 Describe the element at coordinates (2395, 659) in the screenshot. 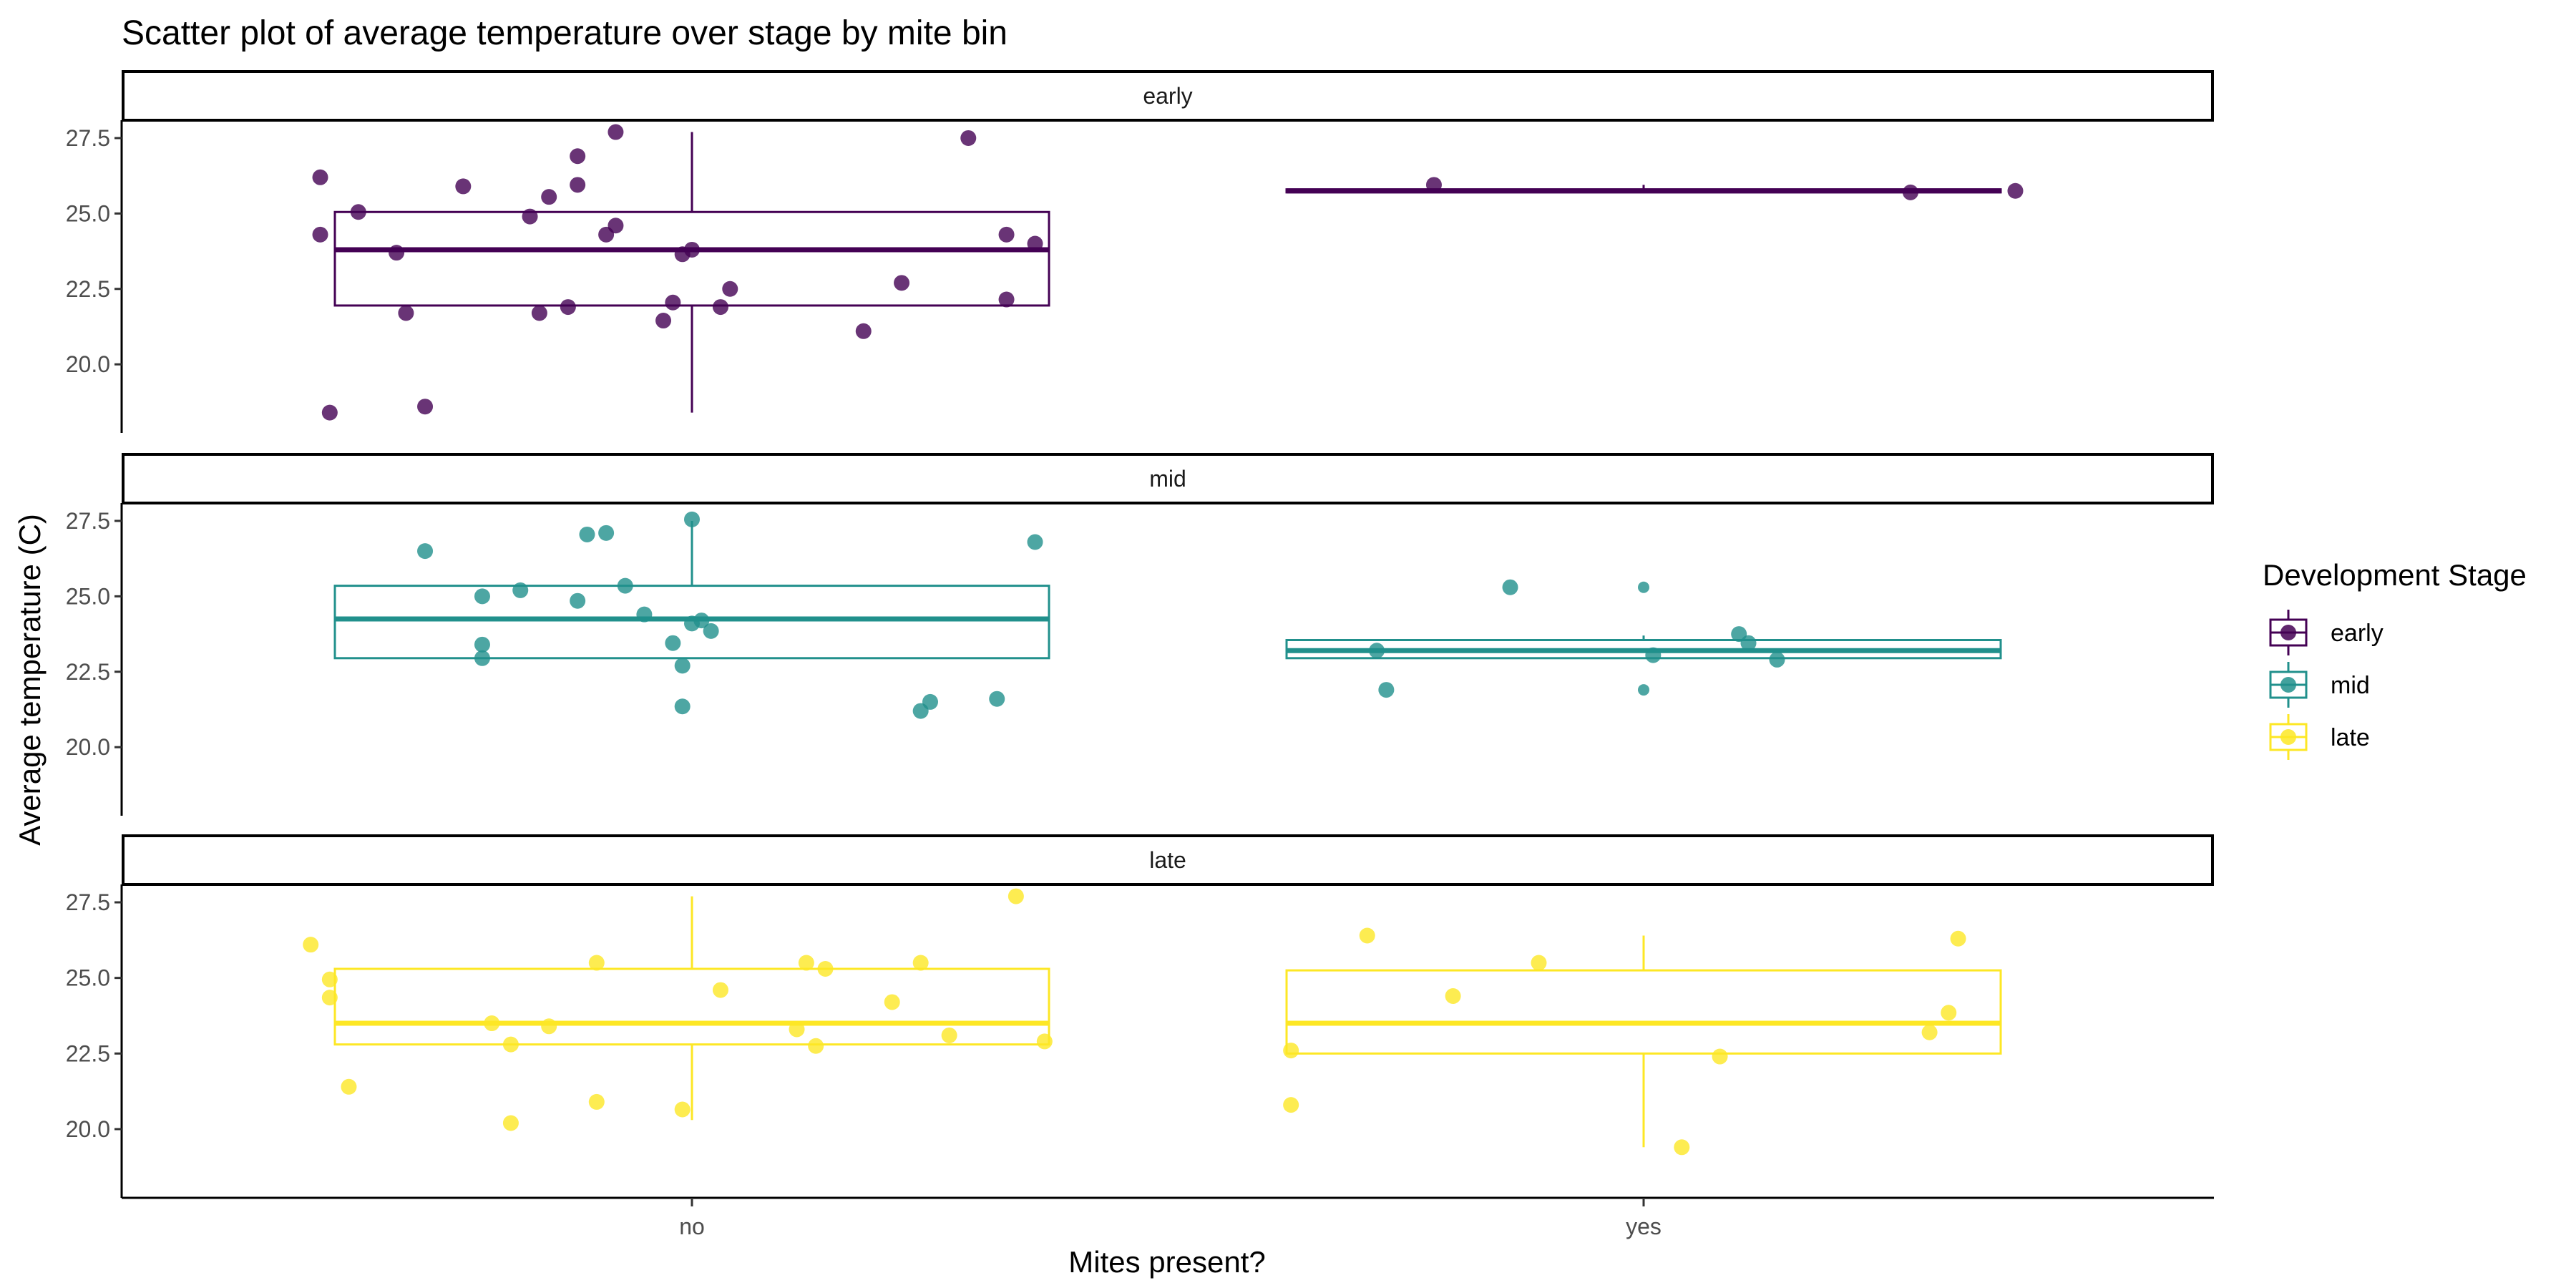

I see `legend: Development Stage early mid late` at that location.